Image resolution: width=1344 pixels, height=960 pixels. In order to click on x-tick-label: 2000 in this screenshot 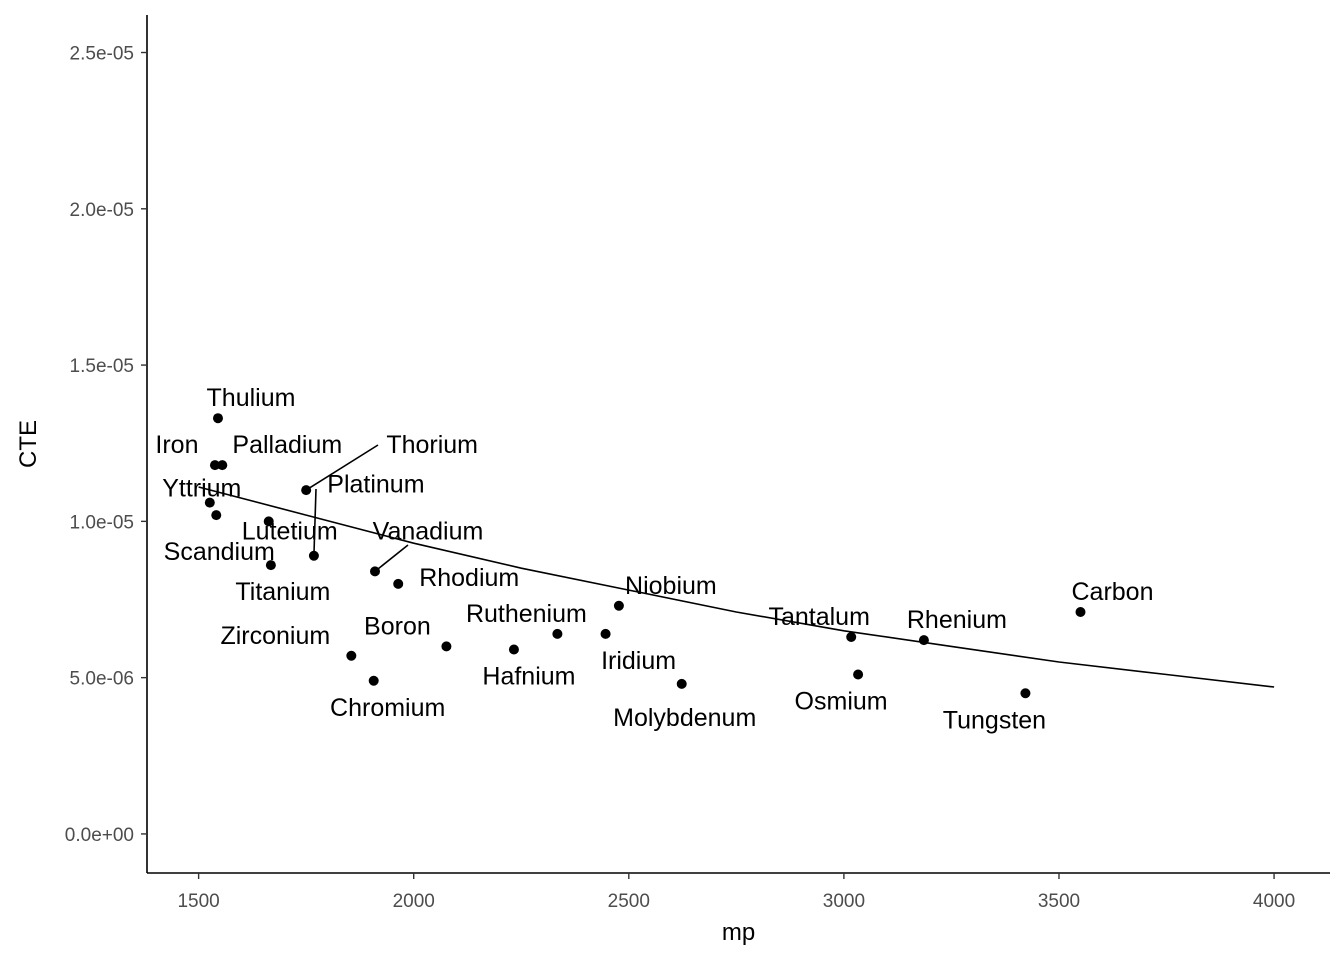, I will do `click(414, 901)`.